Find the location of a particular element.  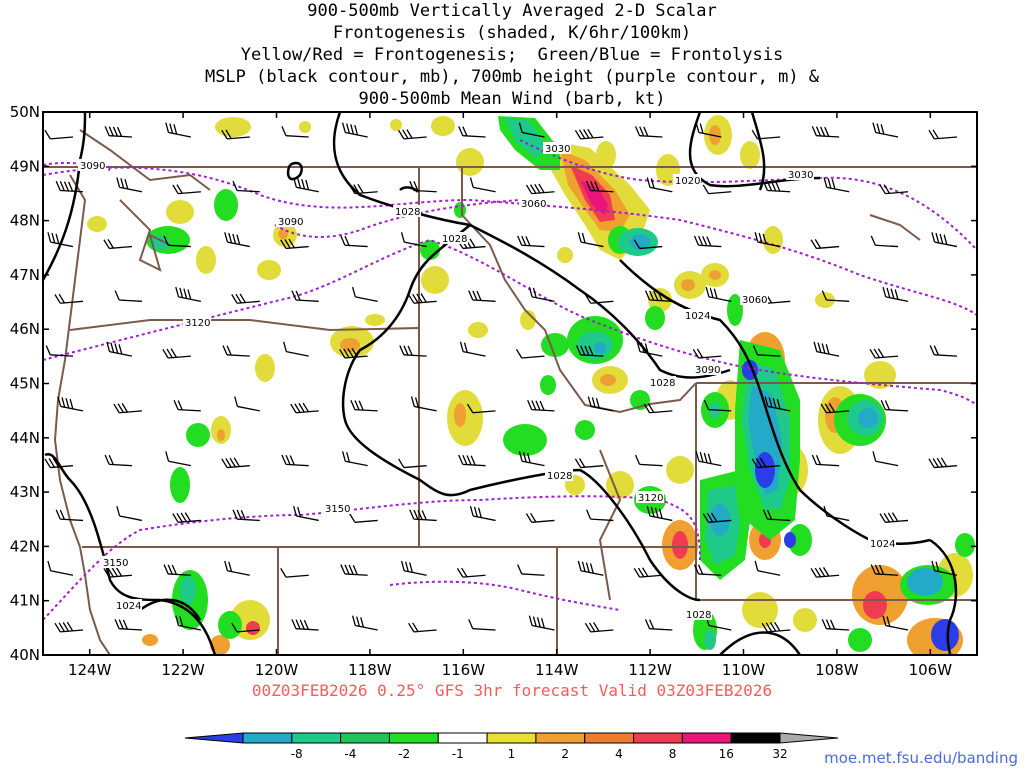

colorbar-right-arrow is located at coordinates (809, 738).